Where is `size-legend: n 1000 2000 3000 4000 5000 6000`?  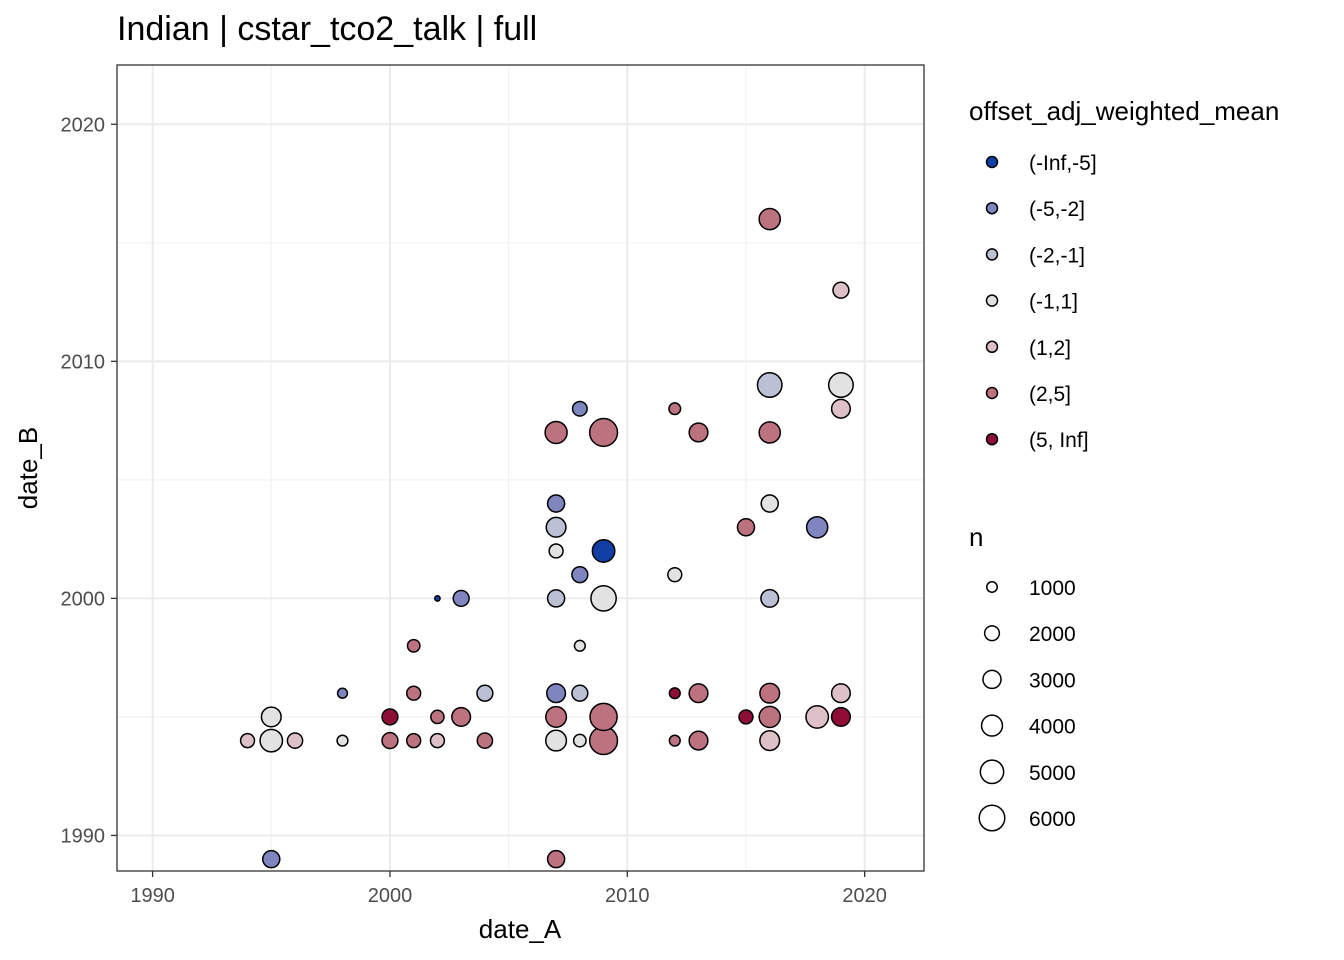
size-legend: n 1000 2000 3000 4000 5000 6000 is located at coordinates (1022, 677).